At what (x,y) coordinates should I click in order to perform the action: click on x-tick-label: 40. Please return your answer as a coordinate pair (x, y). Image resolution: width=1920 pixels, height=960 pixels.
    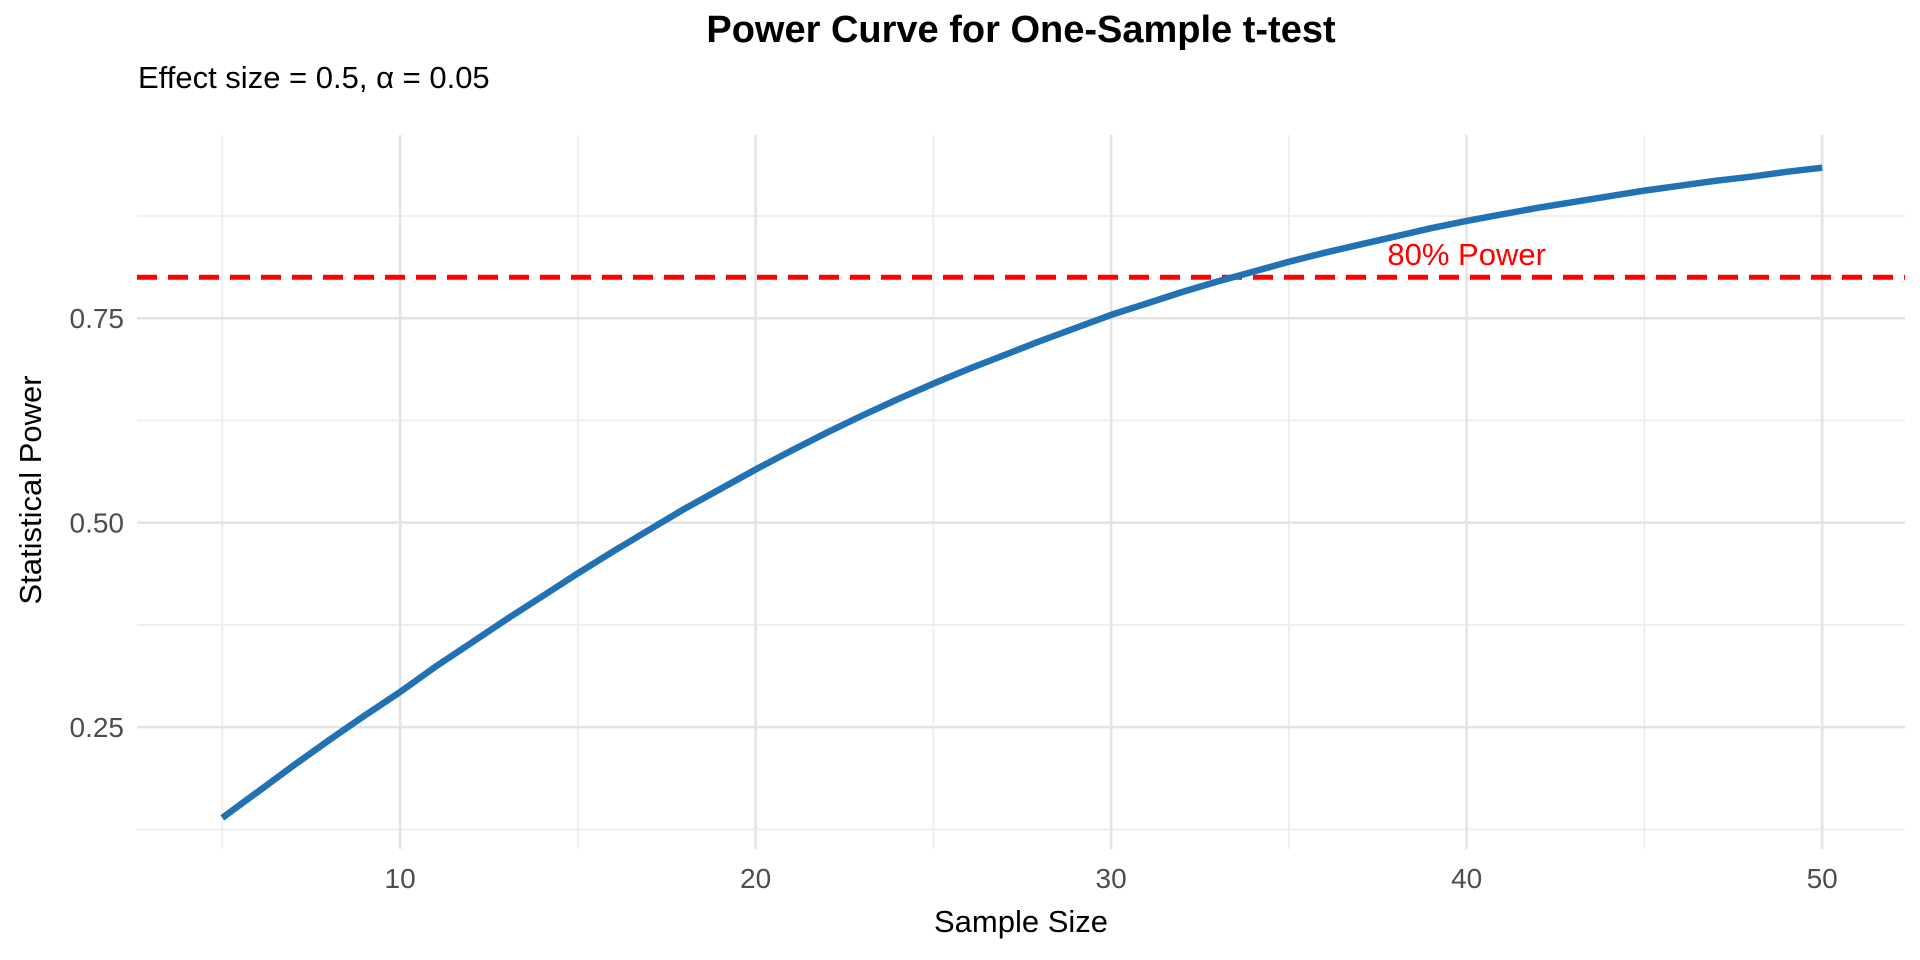
    Looking at the image, I should click on (1466, 878).